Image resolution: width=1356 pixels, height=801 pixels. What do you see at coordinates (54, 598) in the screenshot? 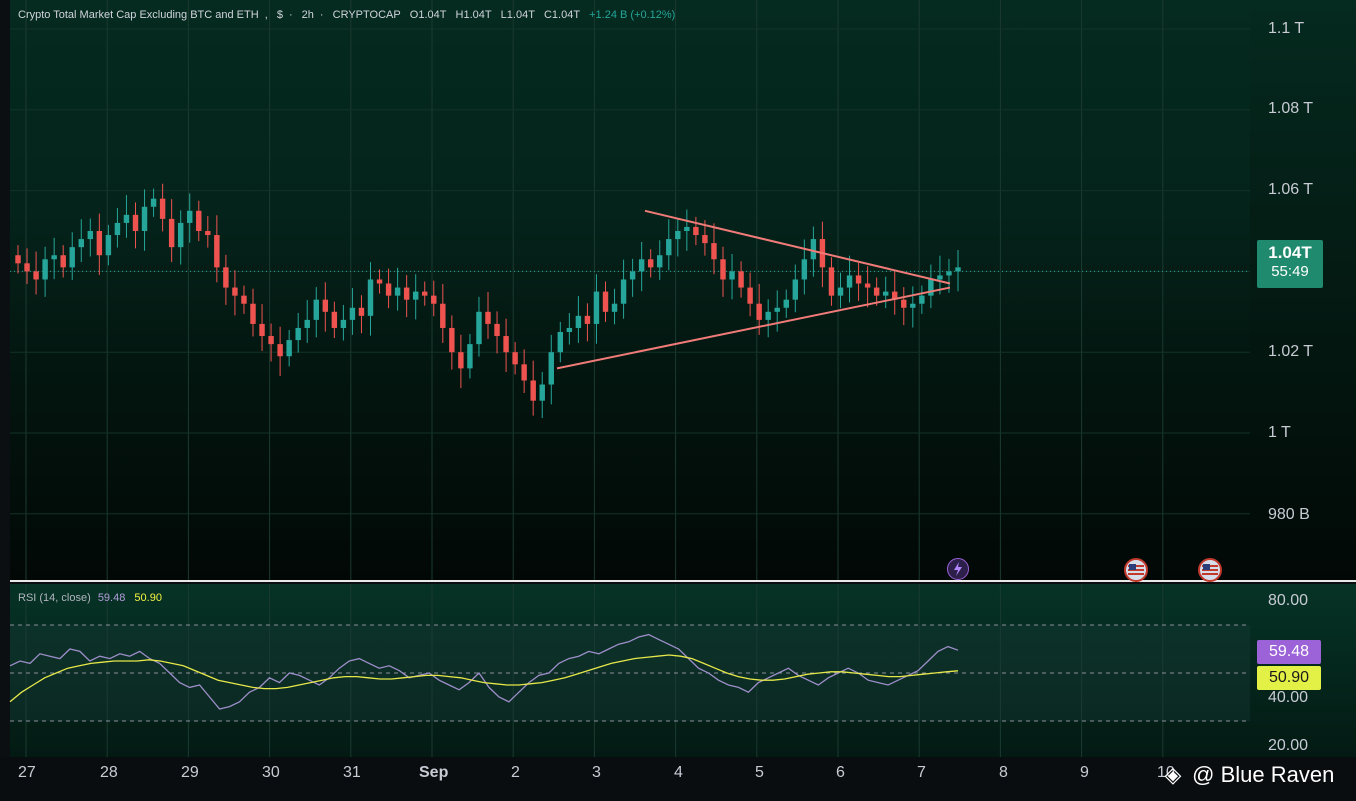
I see `rsi-label: RSI (14, close)` at bounding box center [54, 598].